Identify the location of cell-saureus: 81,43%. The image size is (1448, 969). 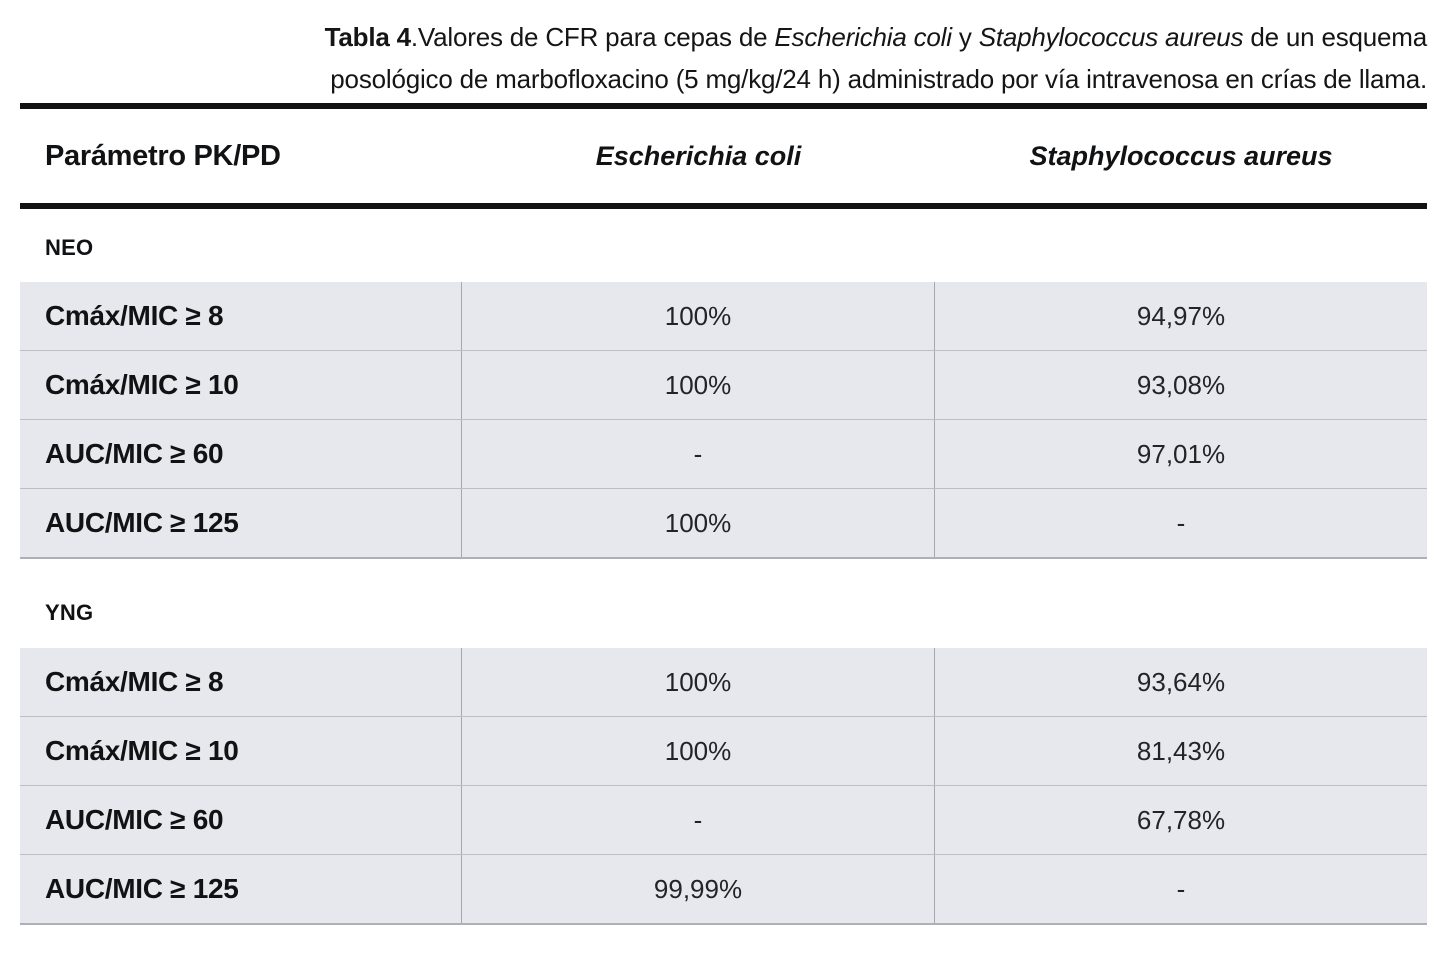
(1181, 750).